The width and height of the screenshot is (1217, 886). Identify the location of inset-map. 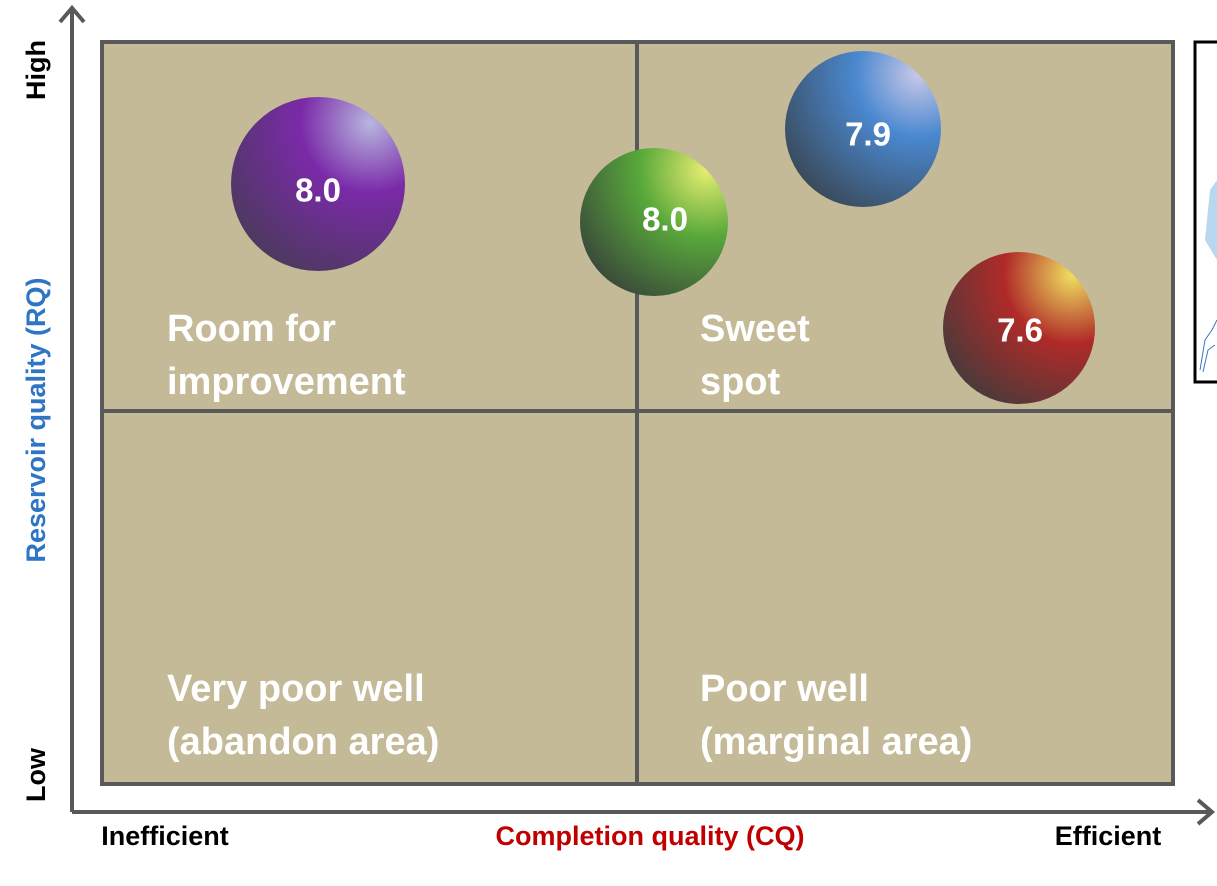
(1205, 212).